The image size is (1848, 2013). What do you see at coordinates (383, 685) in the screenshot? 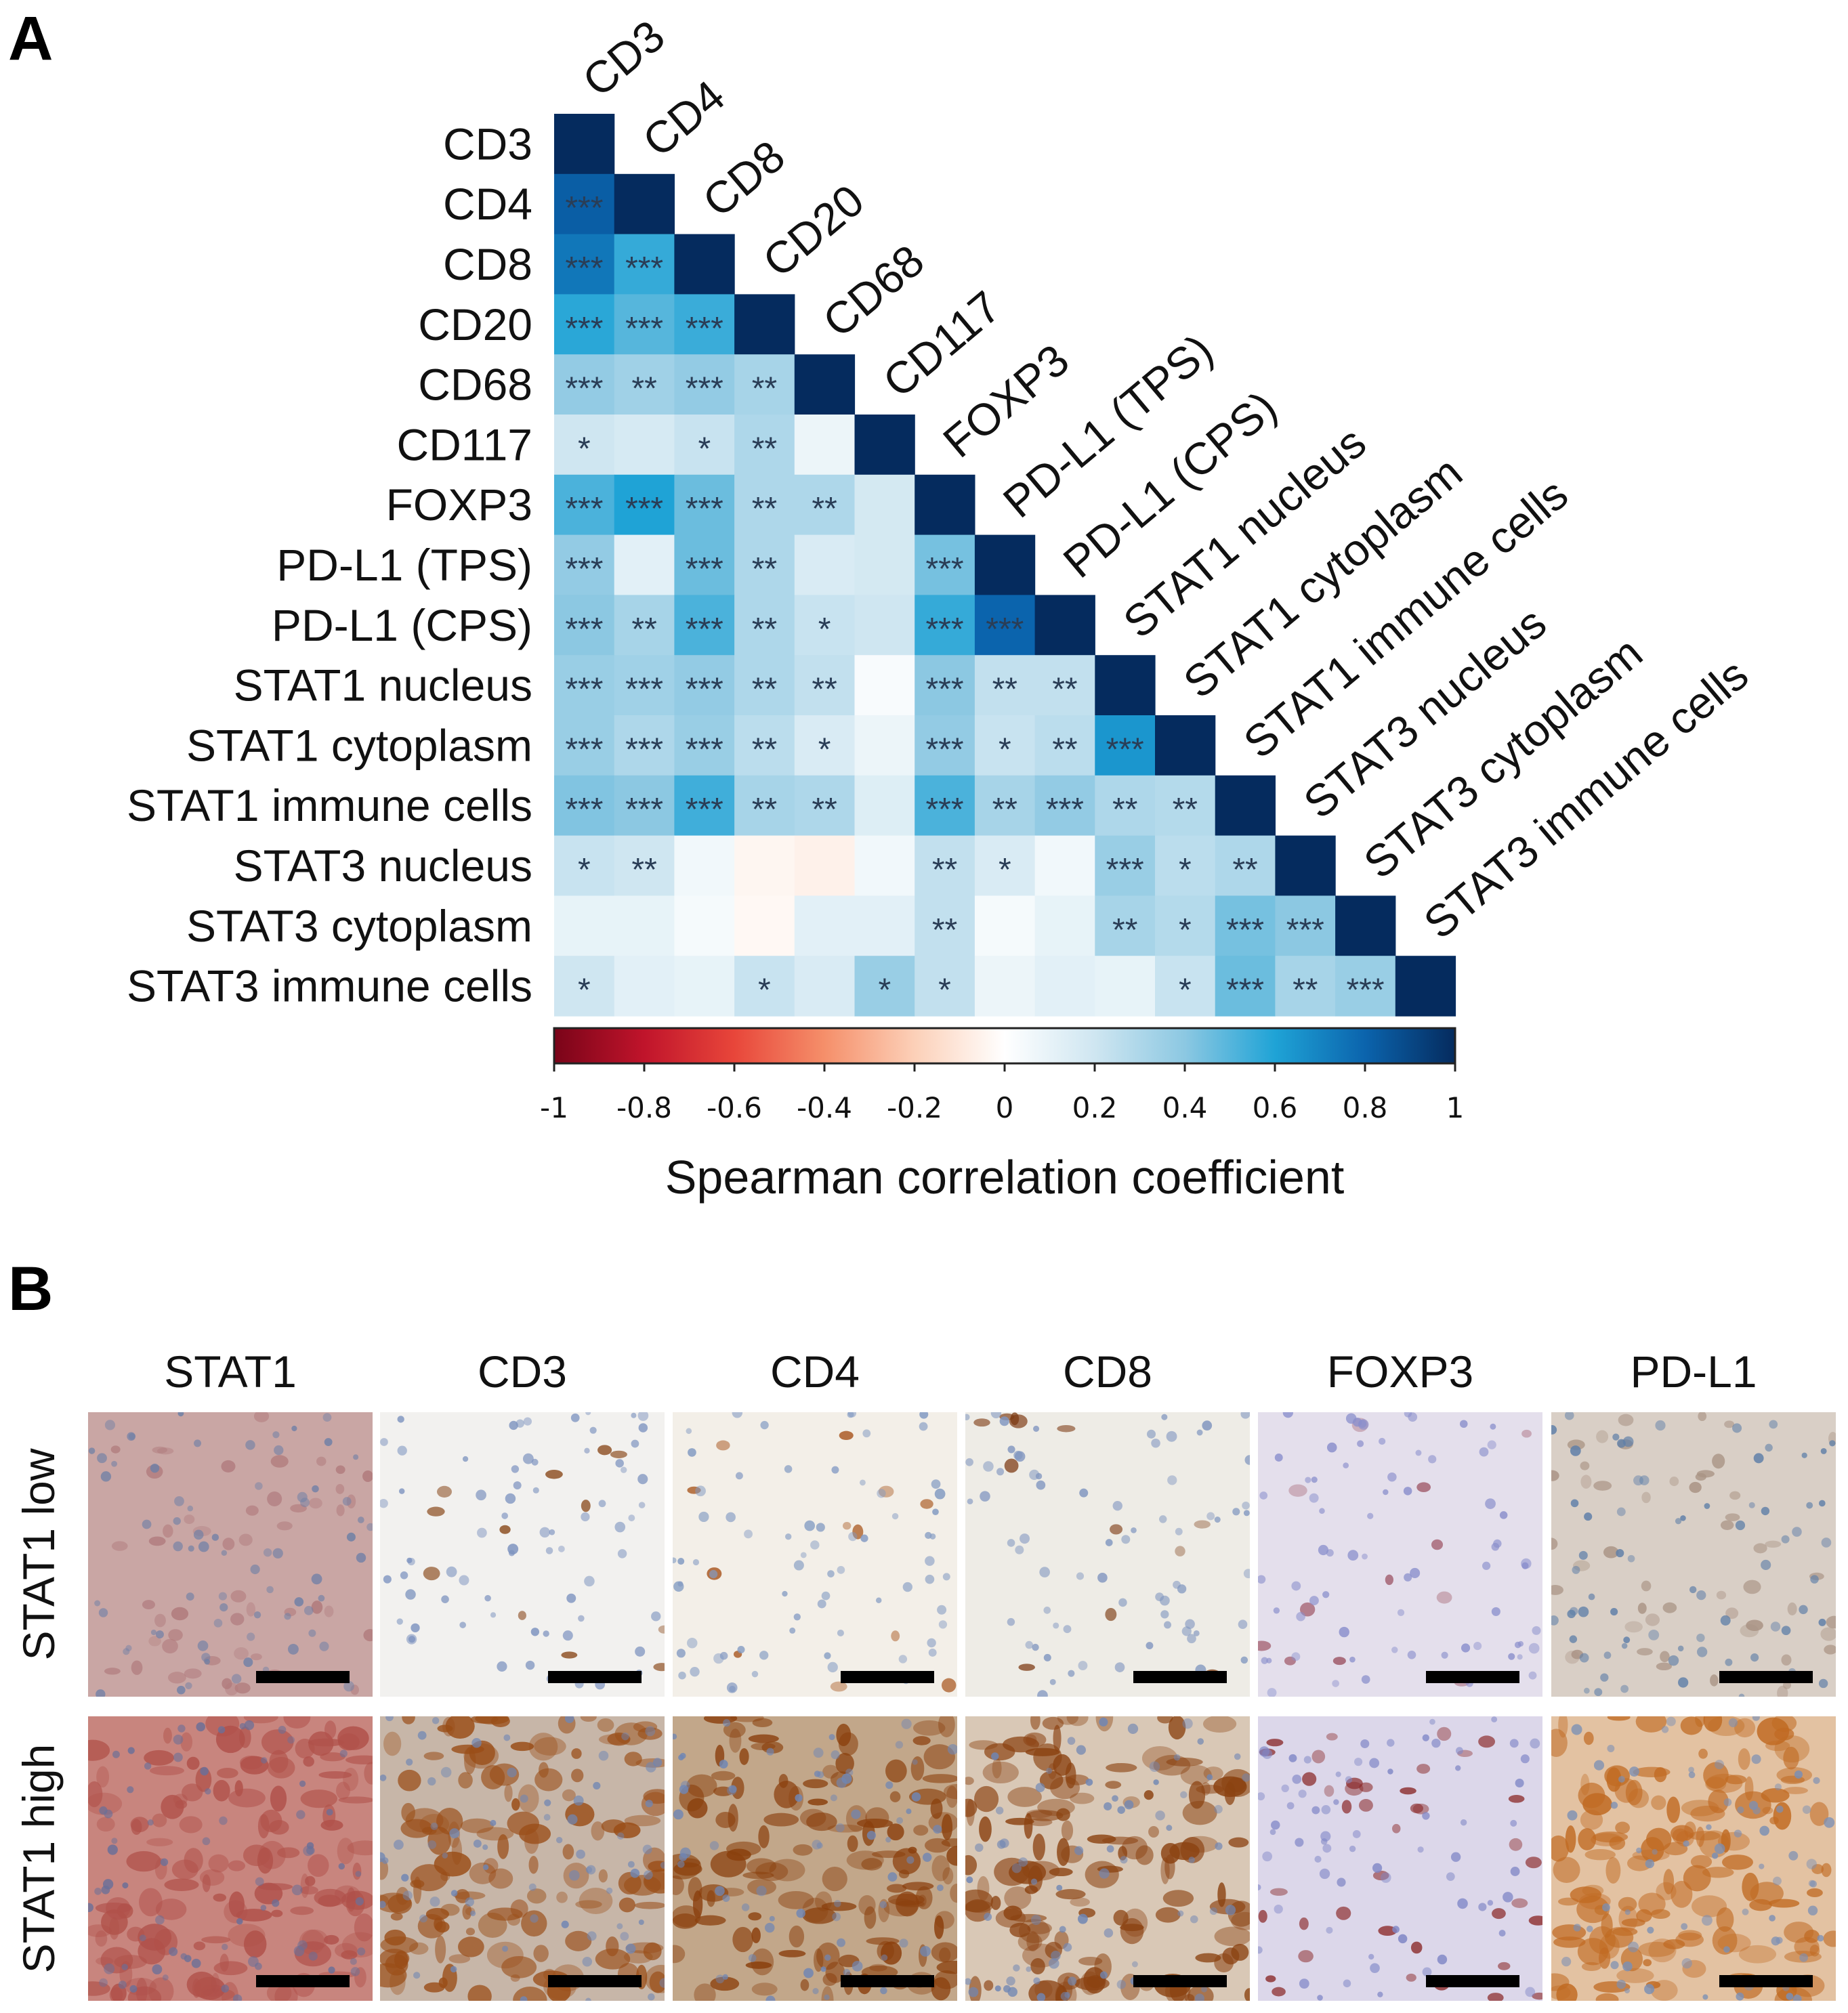
I see `row-label: STAT1 nucleus` at bounding box center [383, 685].